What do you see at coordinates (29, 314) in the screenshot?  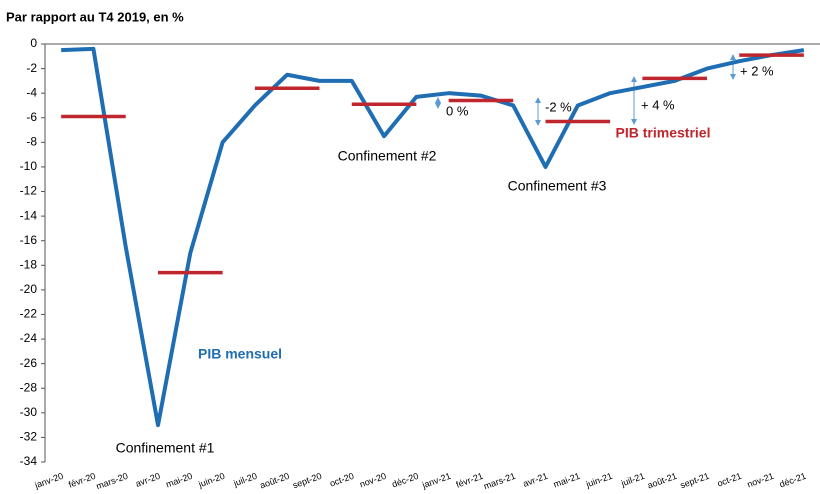 I see `y-tick-label: -22` at bounding box center [29, 314].